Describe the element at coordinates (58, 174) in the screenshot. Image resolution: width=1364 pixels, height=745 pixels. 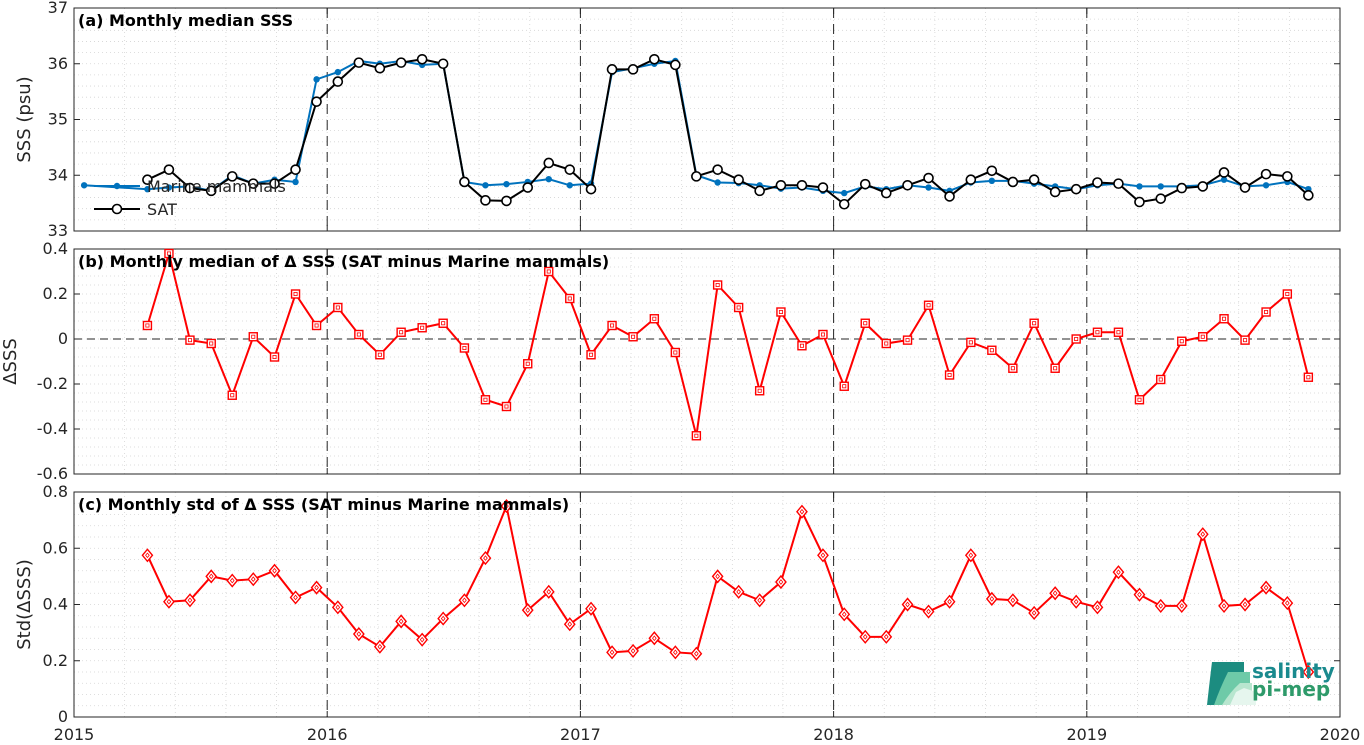
I see `y-tick-label: 34` at that location.